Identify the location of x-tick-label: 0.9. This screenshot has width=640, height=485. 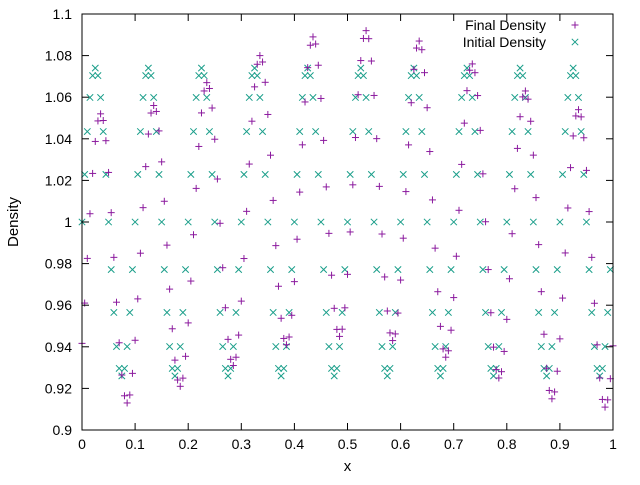
(560, 444).